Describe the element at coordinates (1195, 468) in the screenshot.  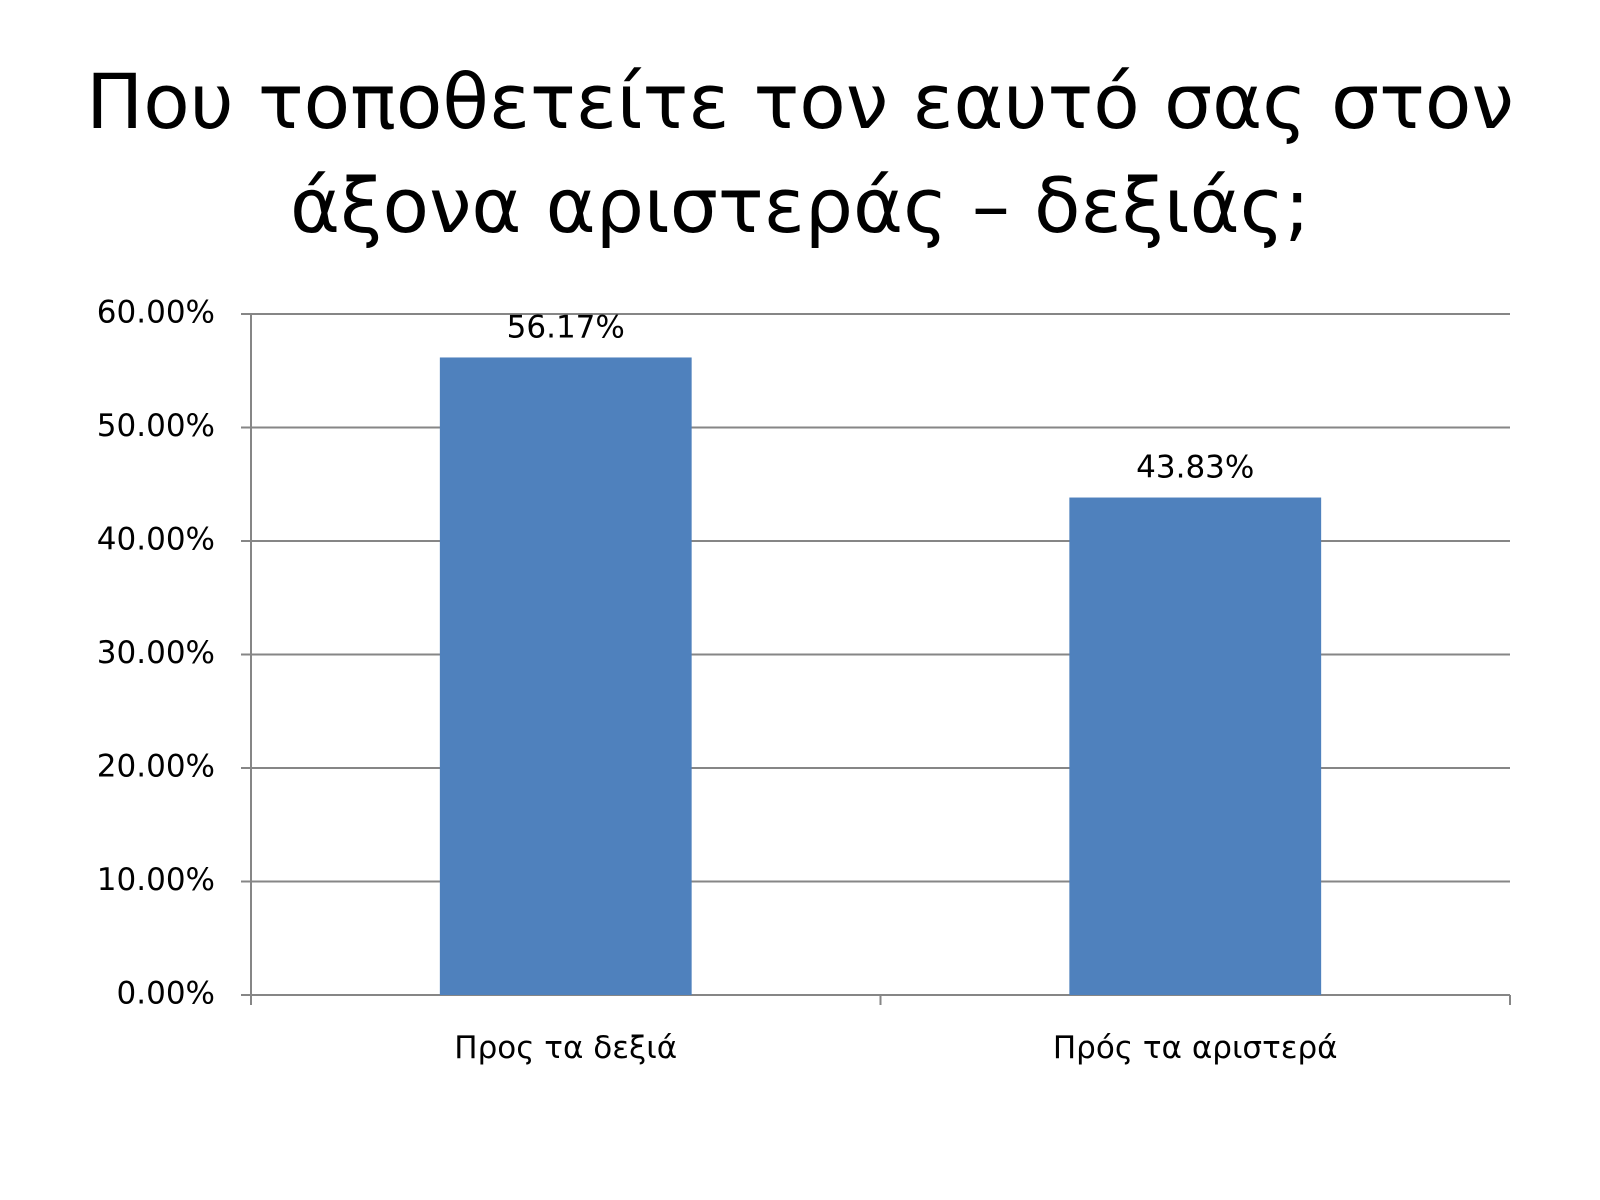
I see `value-label: 43.83%` at that location.